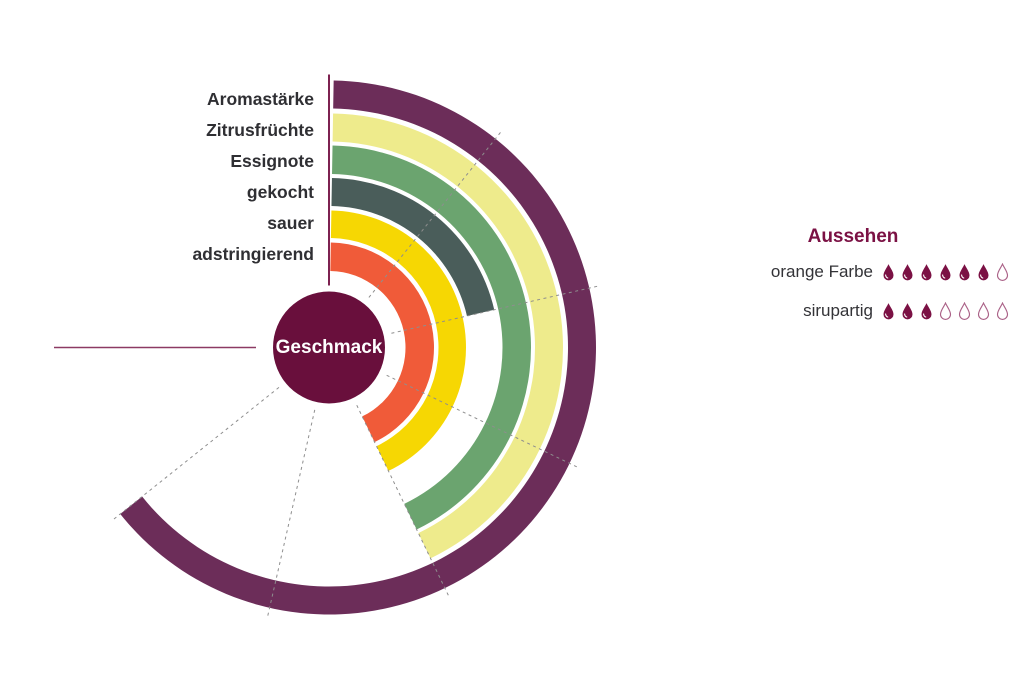 This screenshot has width=1024, height=697. What do you see at coordinates (290, 223) in the screenshot?
I see `ring-label-sauer: sauer` at bounding box center [290, 223].